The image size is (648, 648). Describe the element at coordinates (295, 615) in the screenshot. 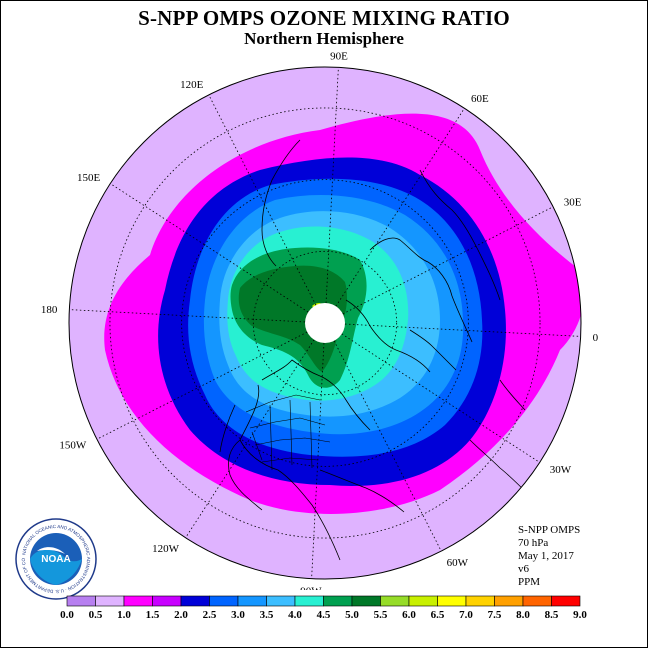

I see `colorbar-label: 4.0` at that location.